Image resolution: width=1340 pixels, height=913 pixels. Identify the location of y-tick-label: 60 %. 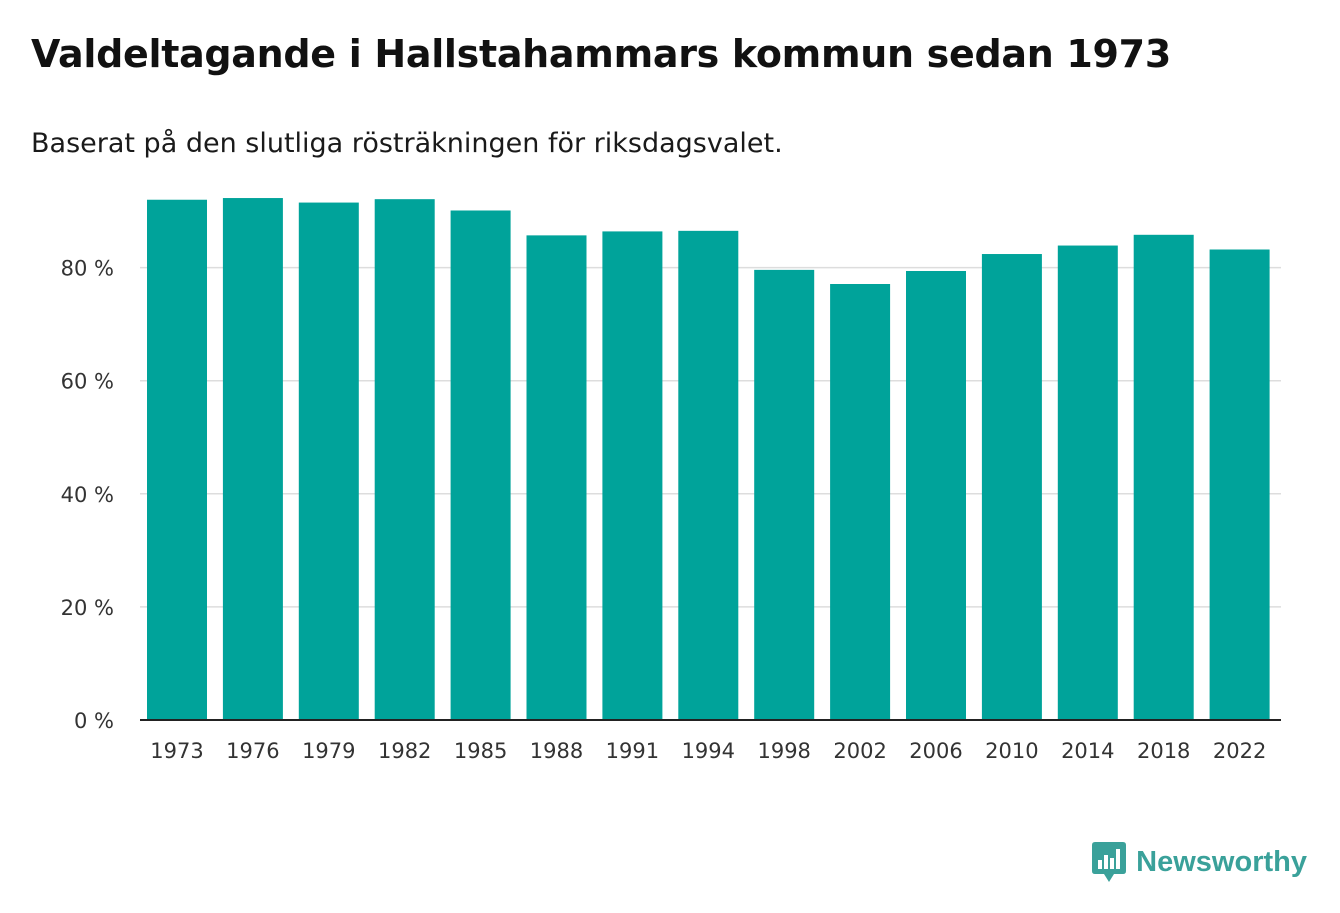
(87, 382).